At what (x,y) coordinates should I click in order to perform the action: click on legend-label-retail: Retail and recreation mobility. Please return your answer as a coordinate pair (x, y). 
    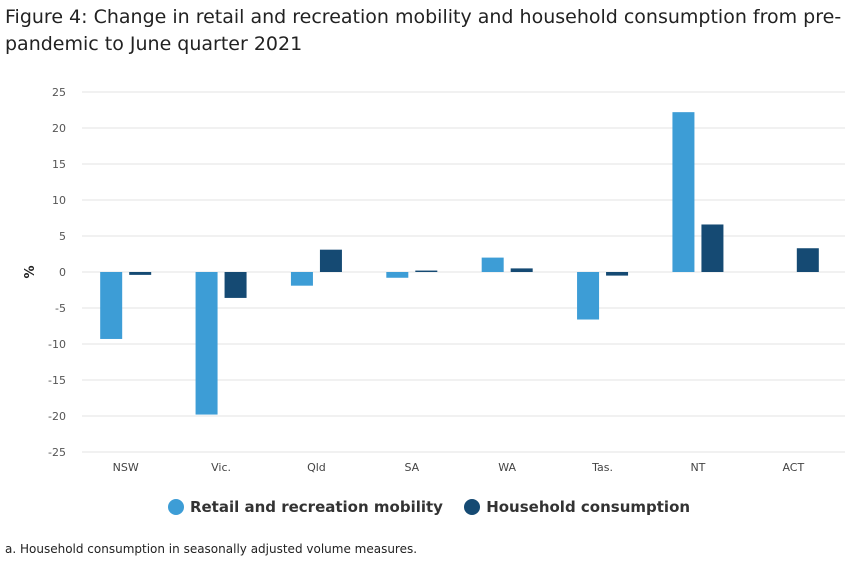
    Looking at the image, I should click on (316, 507).